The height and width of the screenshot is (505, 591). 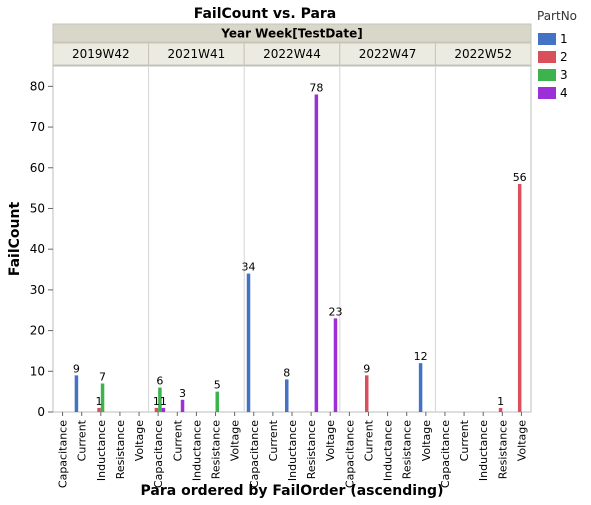 I want to click on group-label-row: 2019W42 2021W41 2022W44 2022W47 2022W52, so click(x=292, y=54).